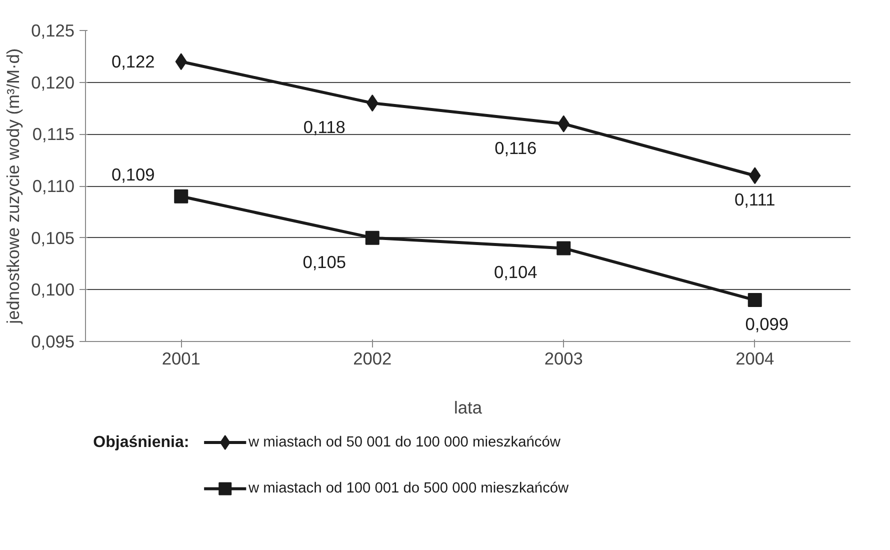 This screenshot has height=550, width=890. Describe the element at coordinates (53, 30) in the screenshot. I see `y-tick-label: 0,125` at that location.